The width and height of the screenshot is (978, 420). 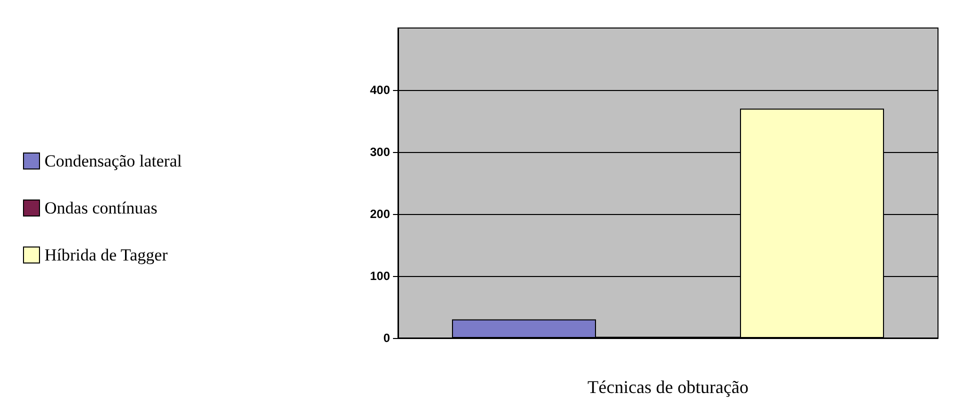 I want to click on y-tick-label: 0, so click(x=386, y=338).